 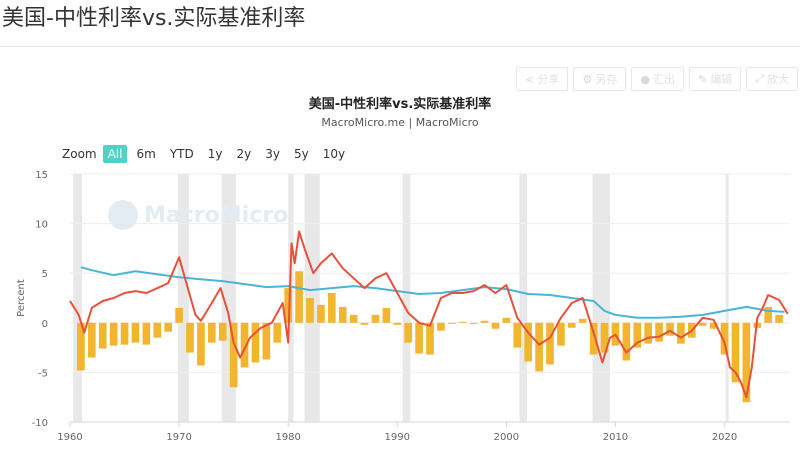 I want to click on range-2y-button: 2y, so click(x=244, y=154).